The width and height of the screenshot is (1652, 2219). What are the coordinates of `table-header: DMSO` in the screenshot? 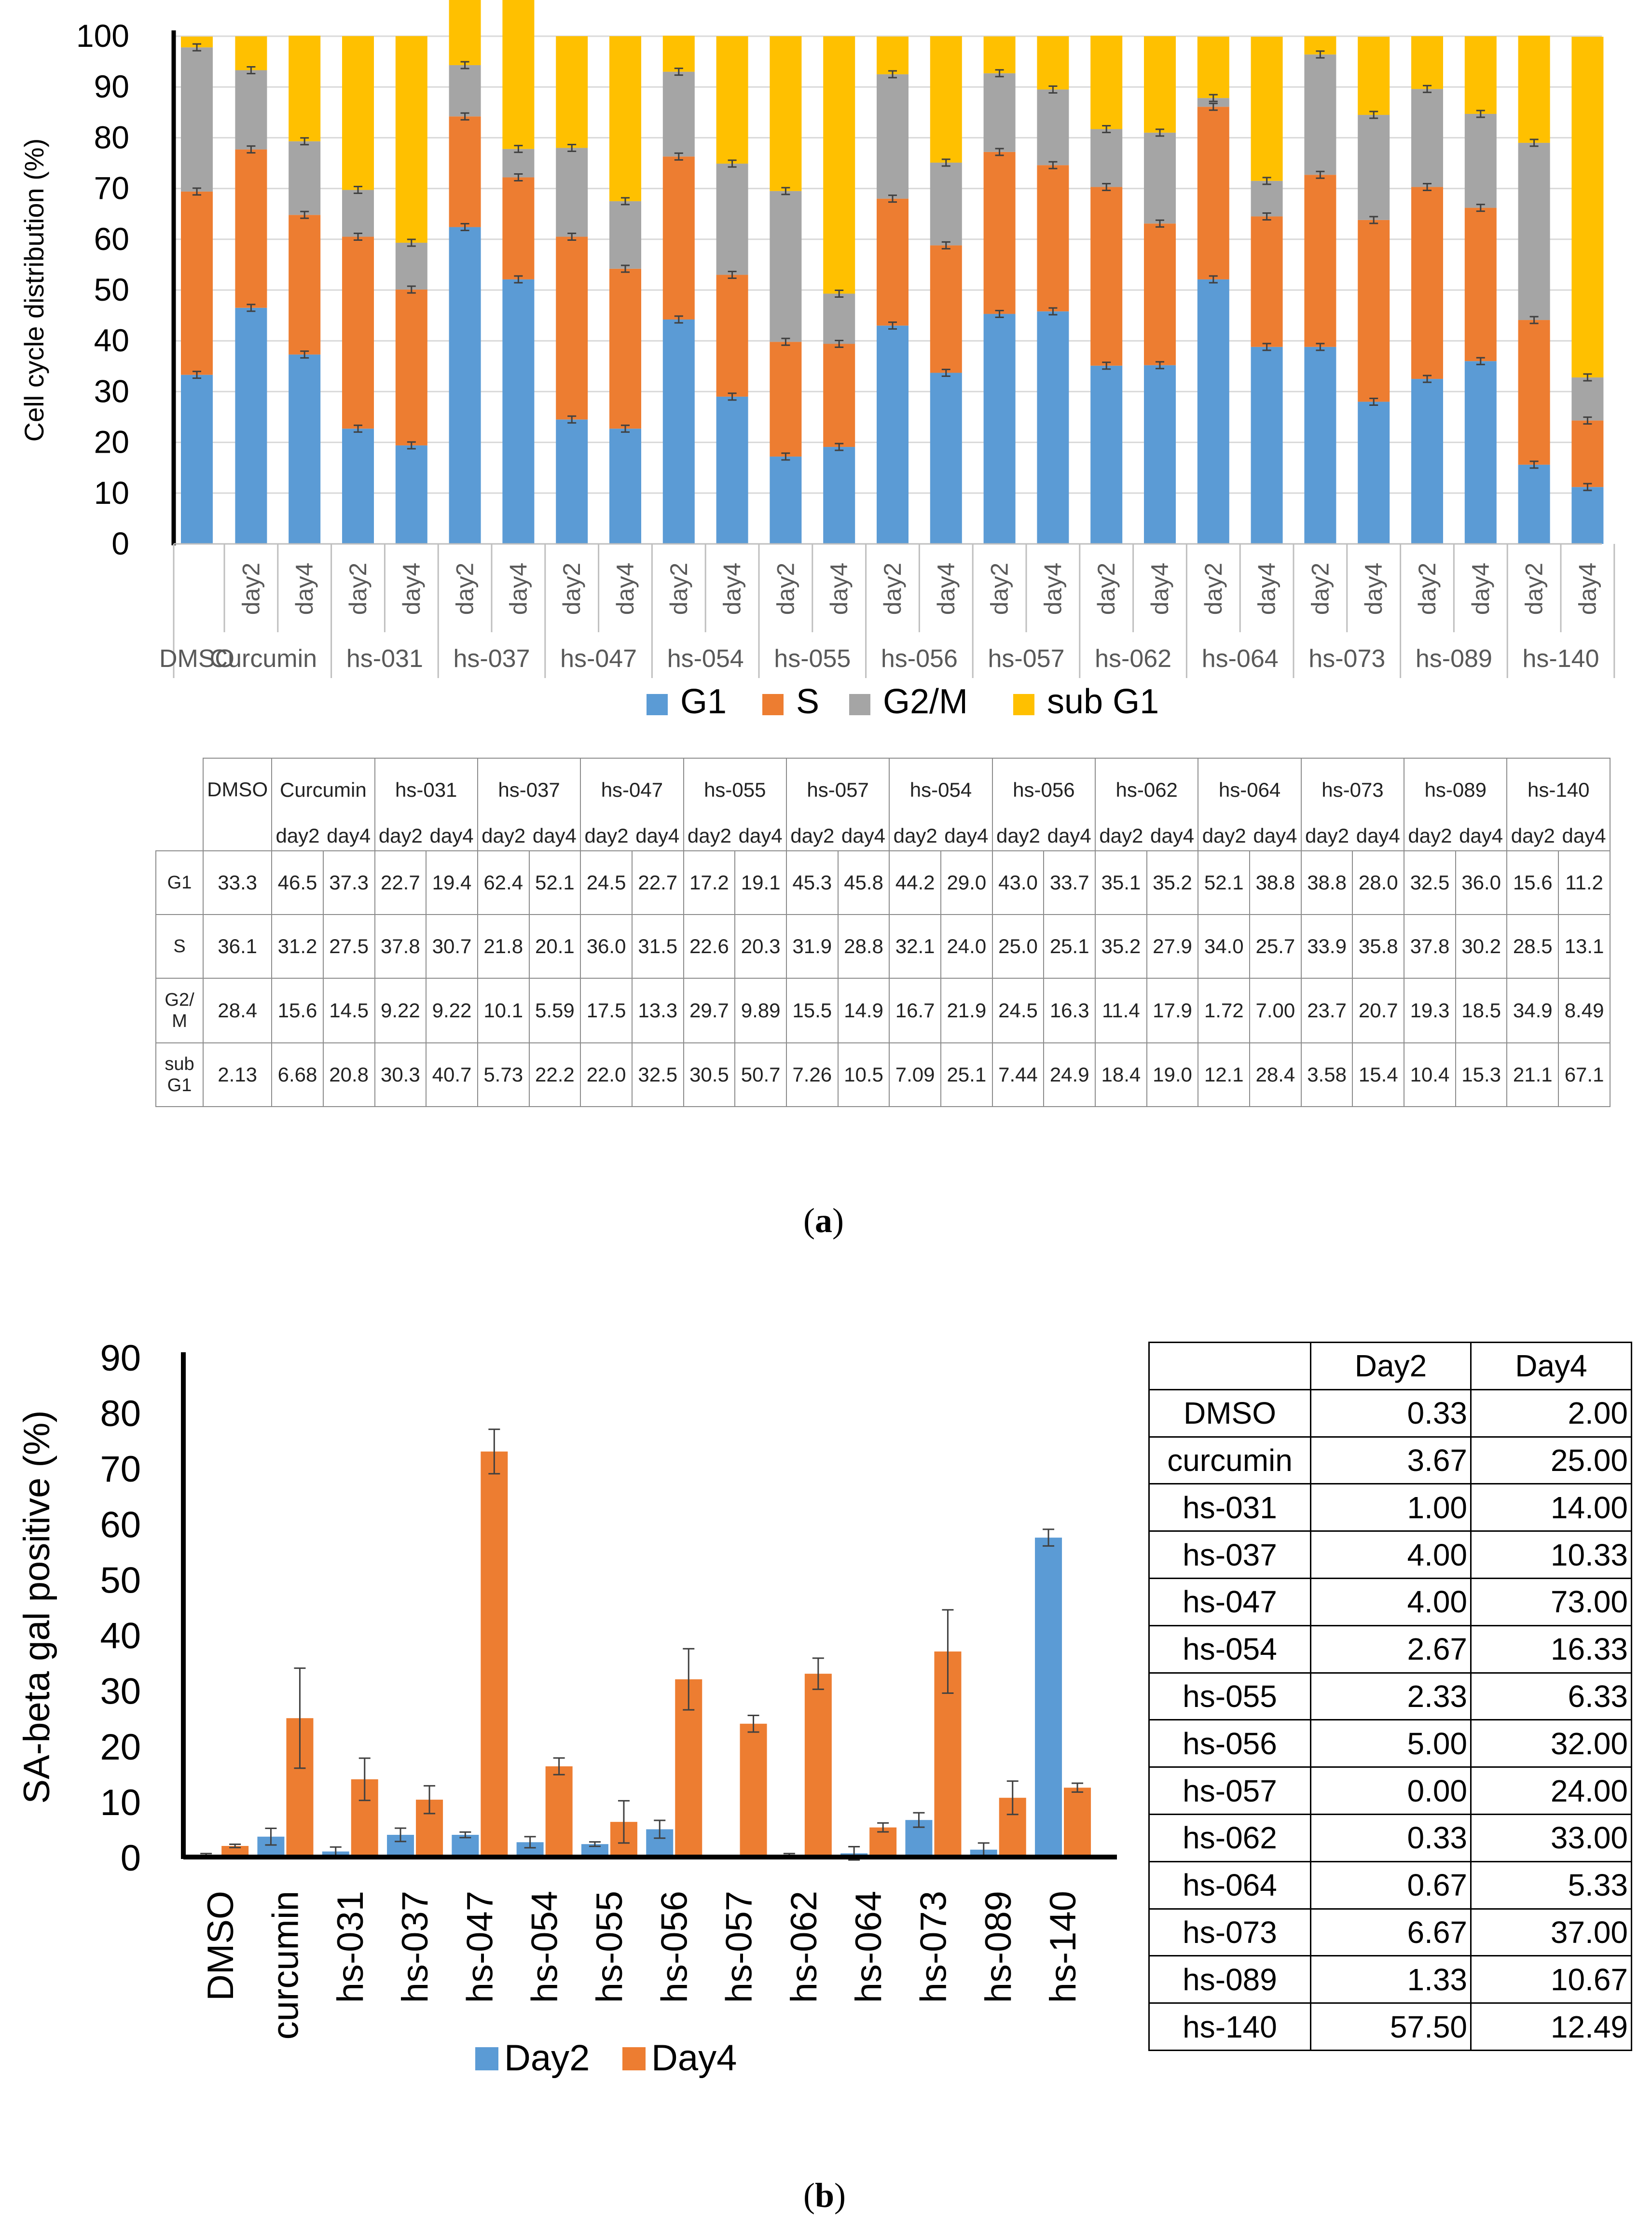 It's located at (238, 804).